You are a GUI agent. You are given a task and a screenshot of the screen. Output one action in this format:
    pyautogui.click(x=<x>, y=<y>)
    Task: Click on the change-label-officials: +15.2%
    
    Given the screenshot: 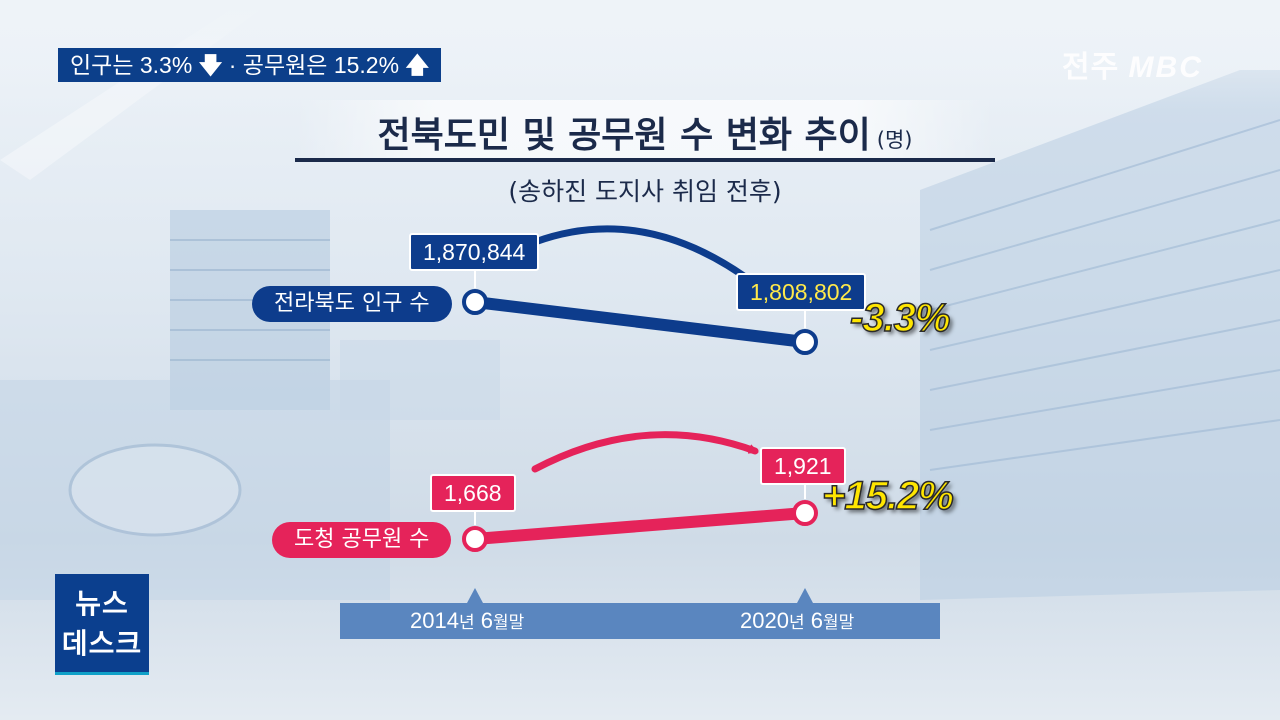 What is the action you would take?
    pyautogui.click(x=887, y=496)
    